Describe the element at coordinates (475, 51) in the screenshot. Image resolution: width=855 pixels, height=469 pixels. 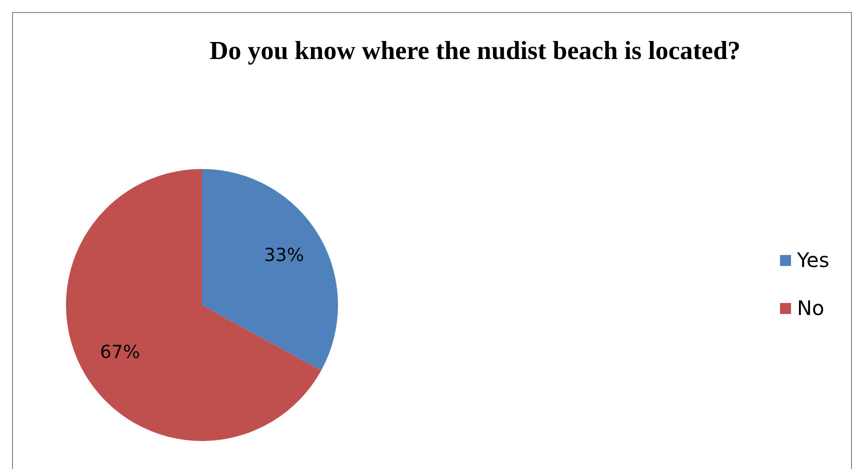
I see `chart-title: Do you know where the nudist beach is located?` at that location.